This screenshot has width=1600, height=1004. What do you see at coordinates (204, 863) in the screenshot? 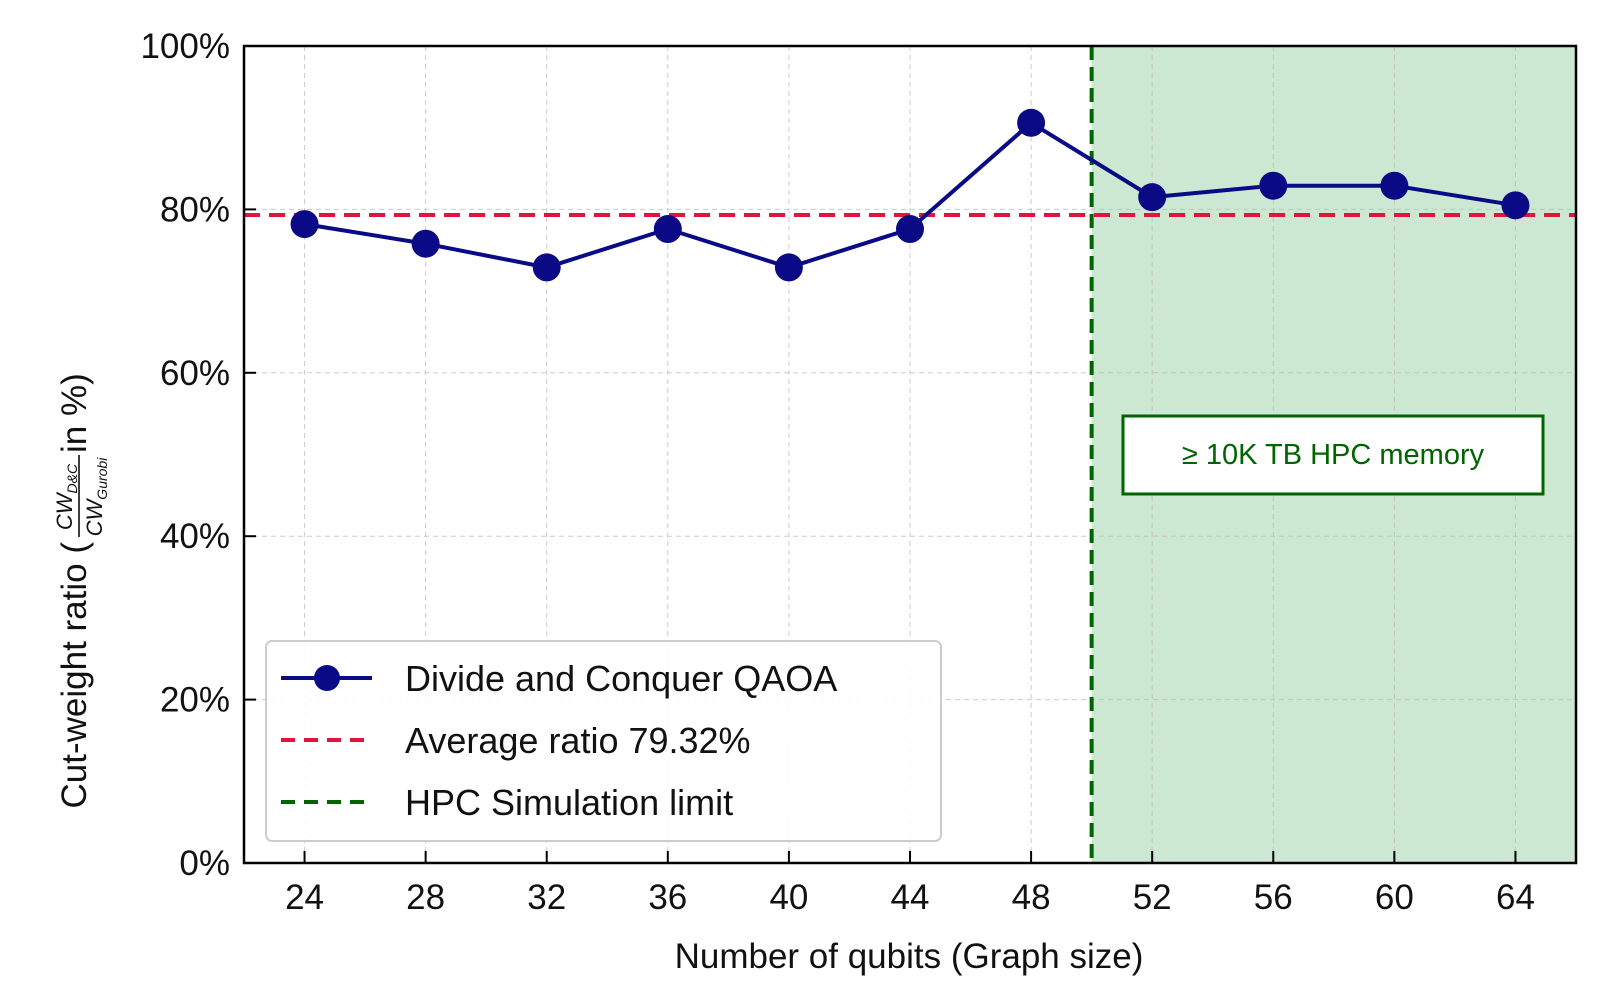
I see `y-tick-label: 0%` at bounding box center [204, 863].